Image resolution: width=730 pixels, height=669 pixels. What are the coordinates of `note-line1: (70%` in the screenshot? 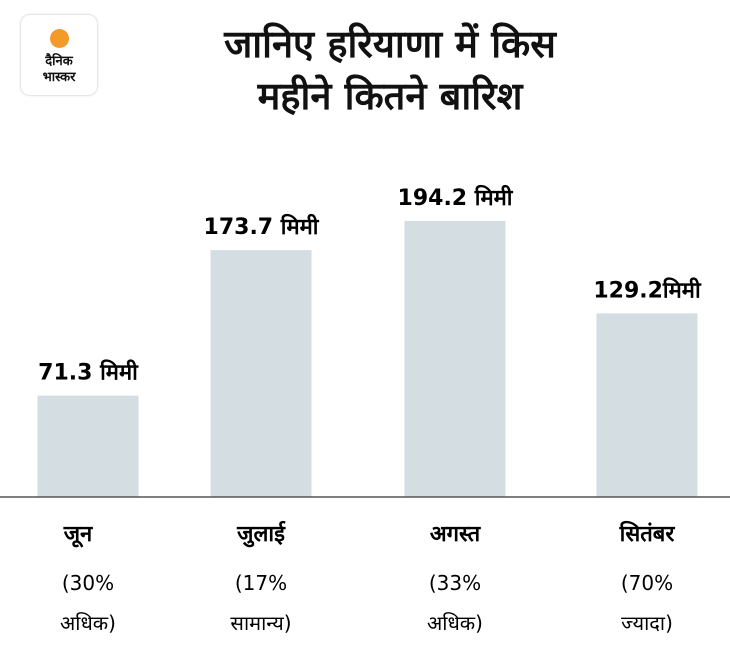 It's located at (647, 583).